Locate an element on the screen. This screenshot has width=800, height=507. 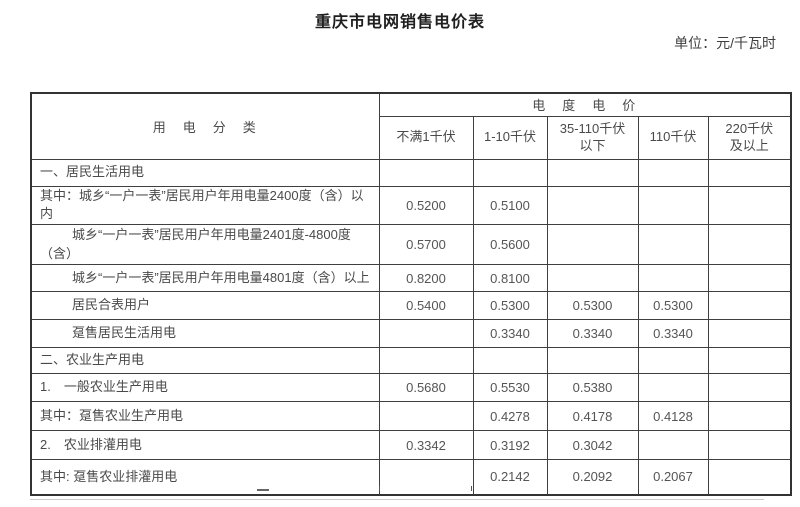
unit-label: 单位：元/千瓦时 is located at coordinates (725, 43).